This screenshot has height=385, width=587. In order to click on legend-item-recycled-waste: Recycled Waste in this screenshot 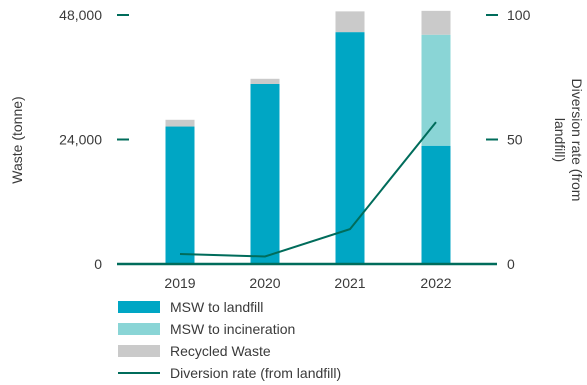, I will do `click(229, 351)`.